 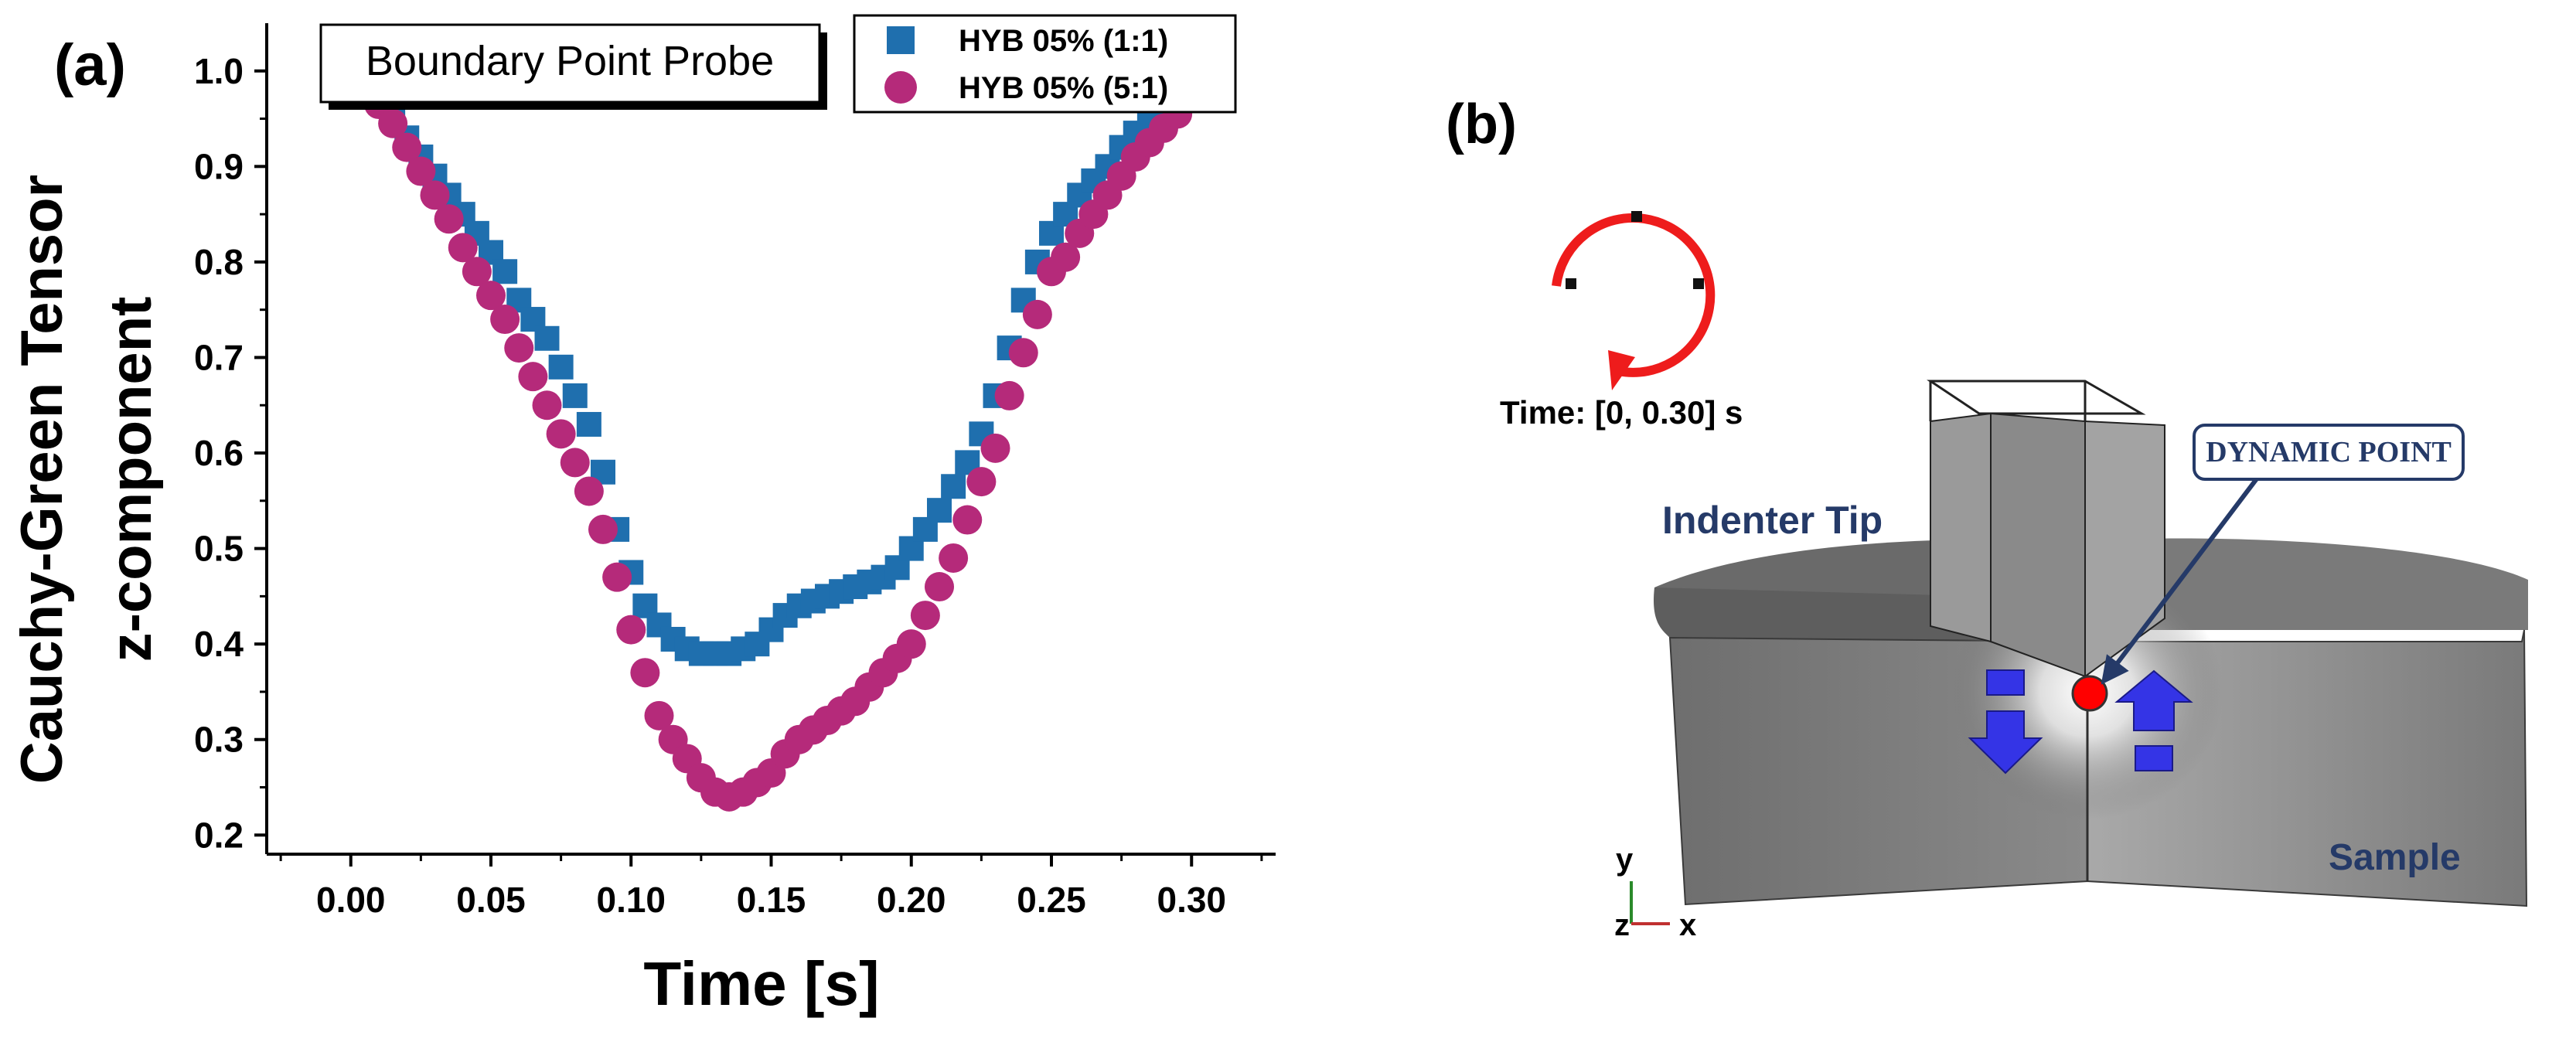 I want to click on down-arrow-block, so click(x=2005, y=682).